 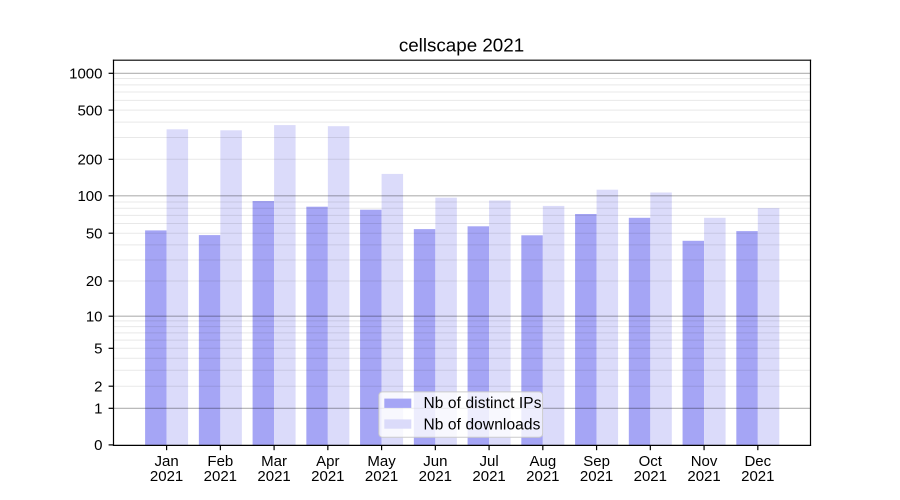 I want to click on svg-text: Aug, so click(x=542, y=461).